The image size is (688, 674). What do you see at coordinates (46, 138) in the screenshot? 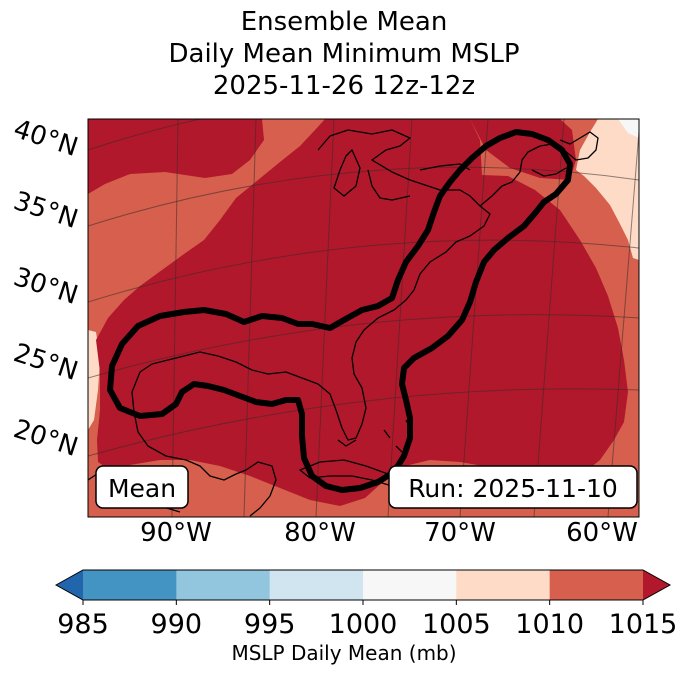
I see `lat-label-40N: 40°N` at bounding box center [46, 138].